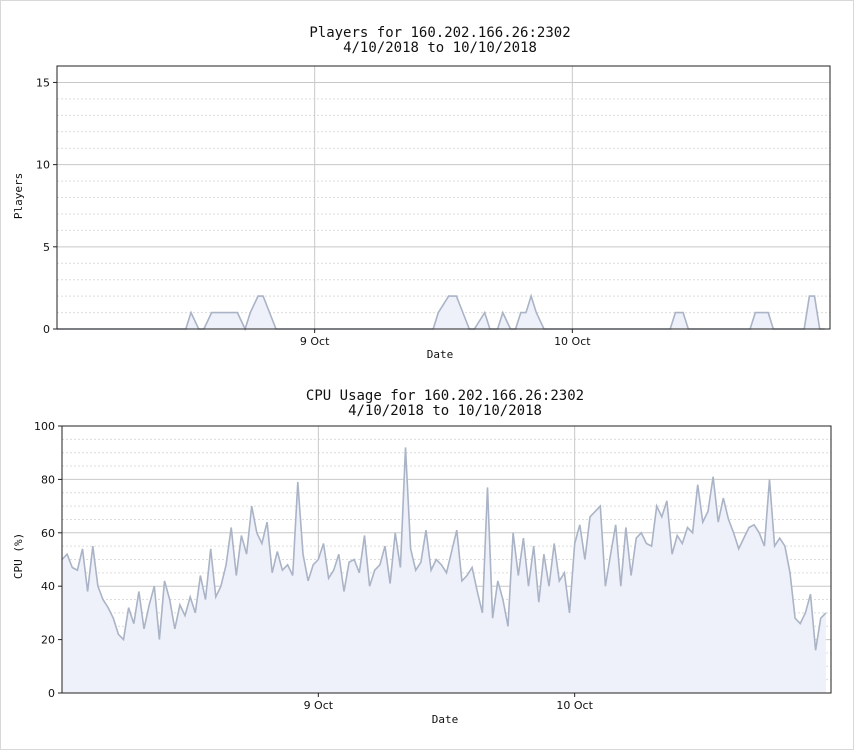  Describe the element at coordinates (43, 165) in the screenshot. I see `y-tick-label: 10` at that location.